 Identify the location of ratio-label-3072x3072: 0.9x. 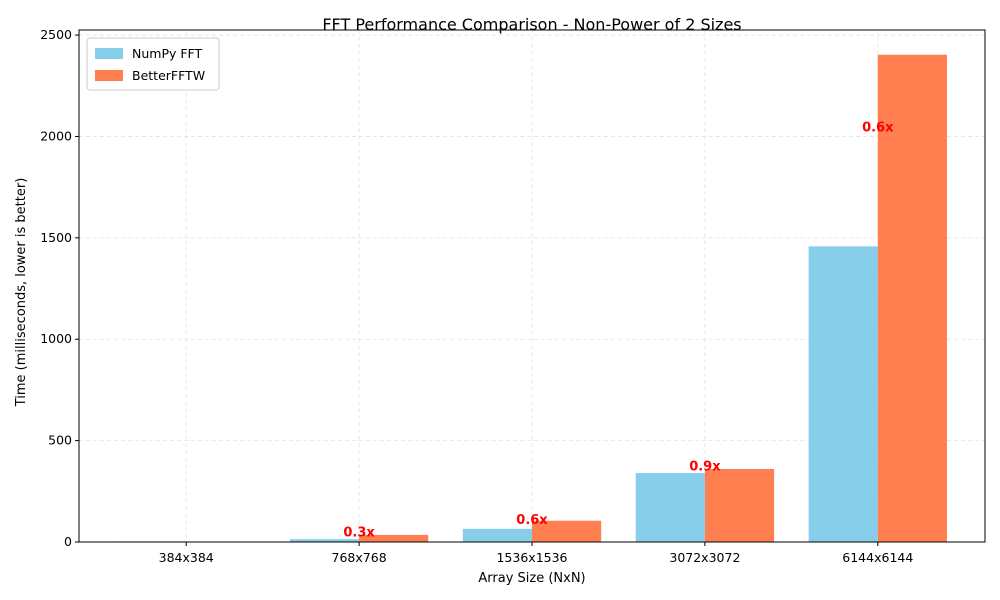
(705, 467).